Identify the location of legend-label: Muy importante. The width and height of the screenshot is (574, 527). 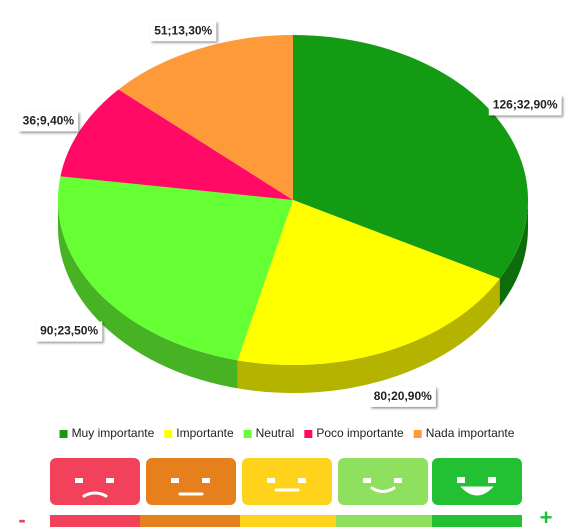
(113, 433).